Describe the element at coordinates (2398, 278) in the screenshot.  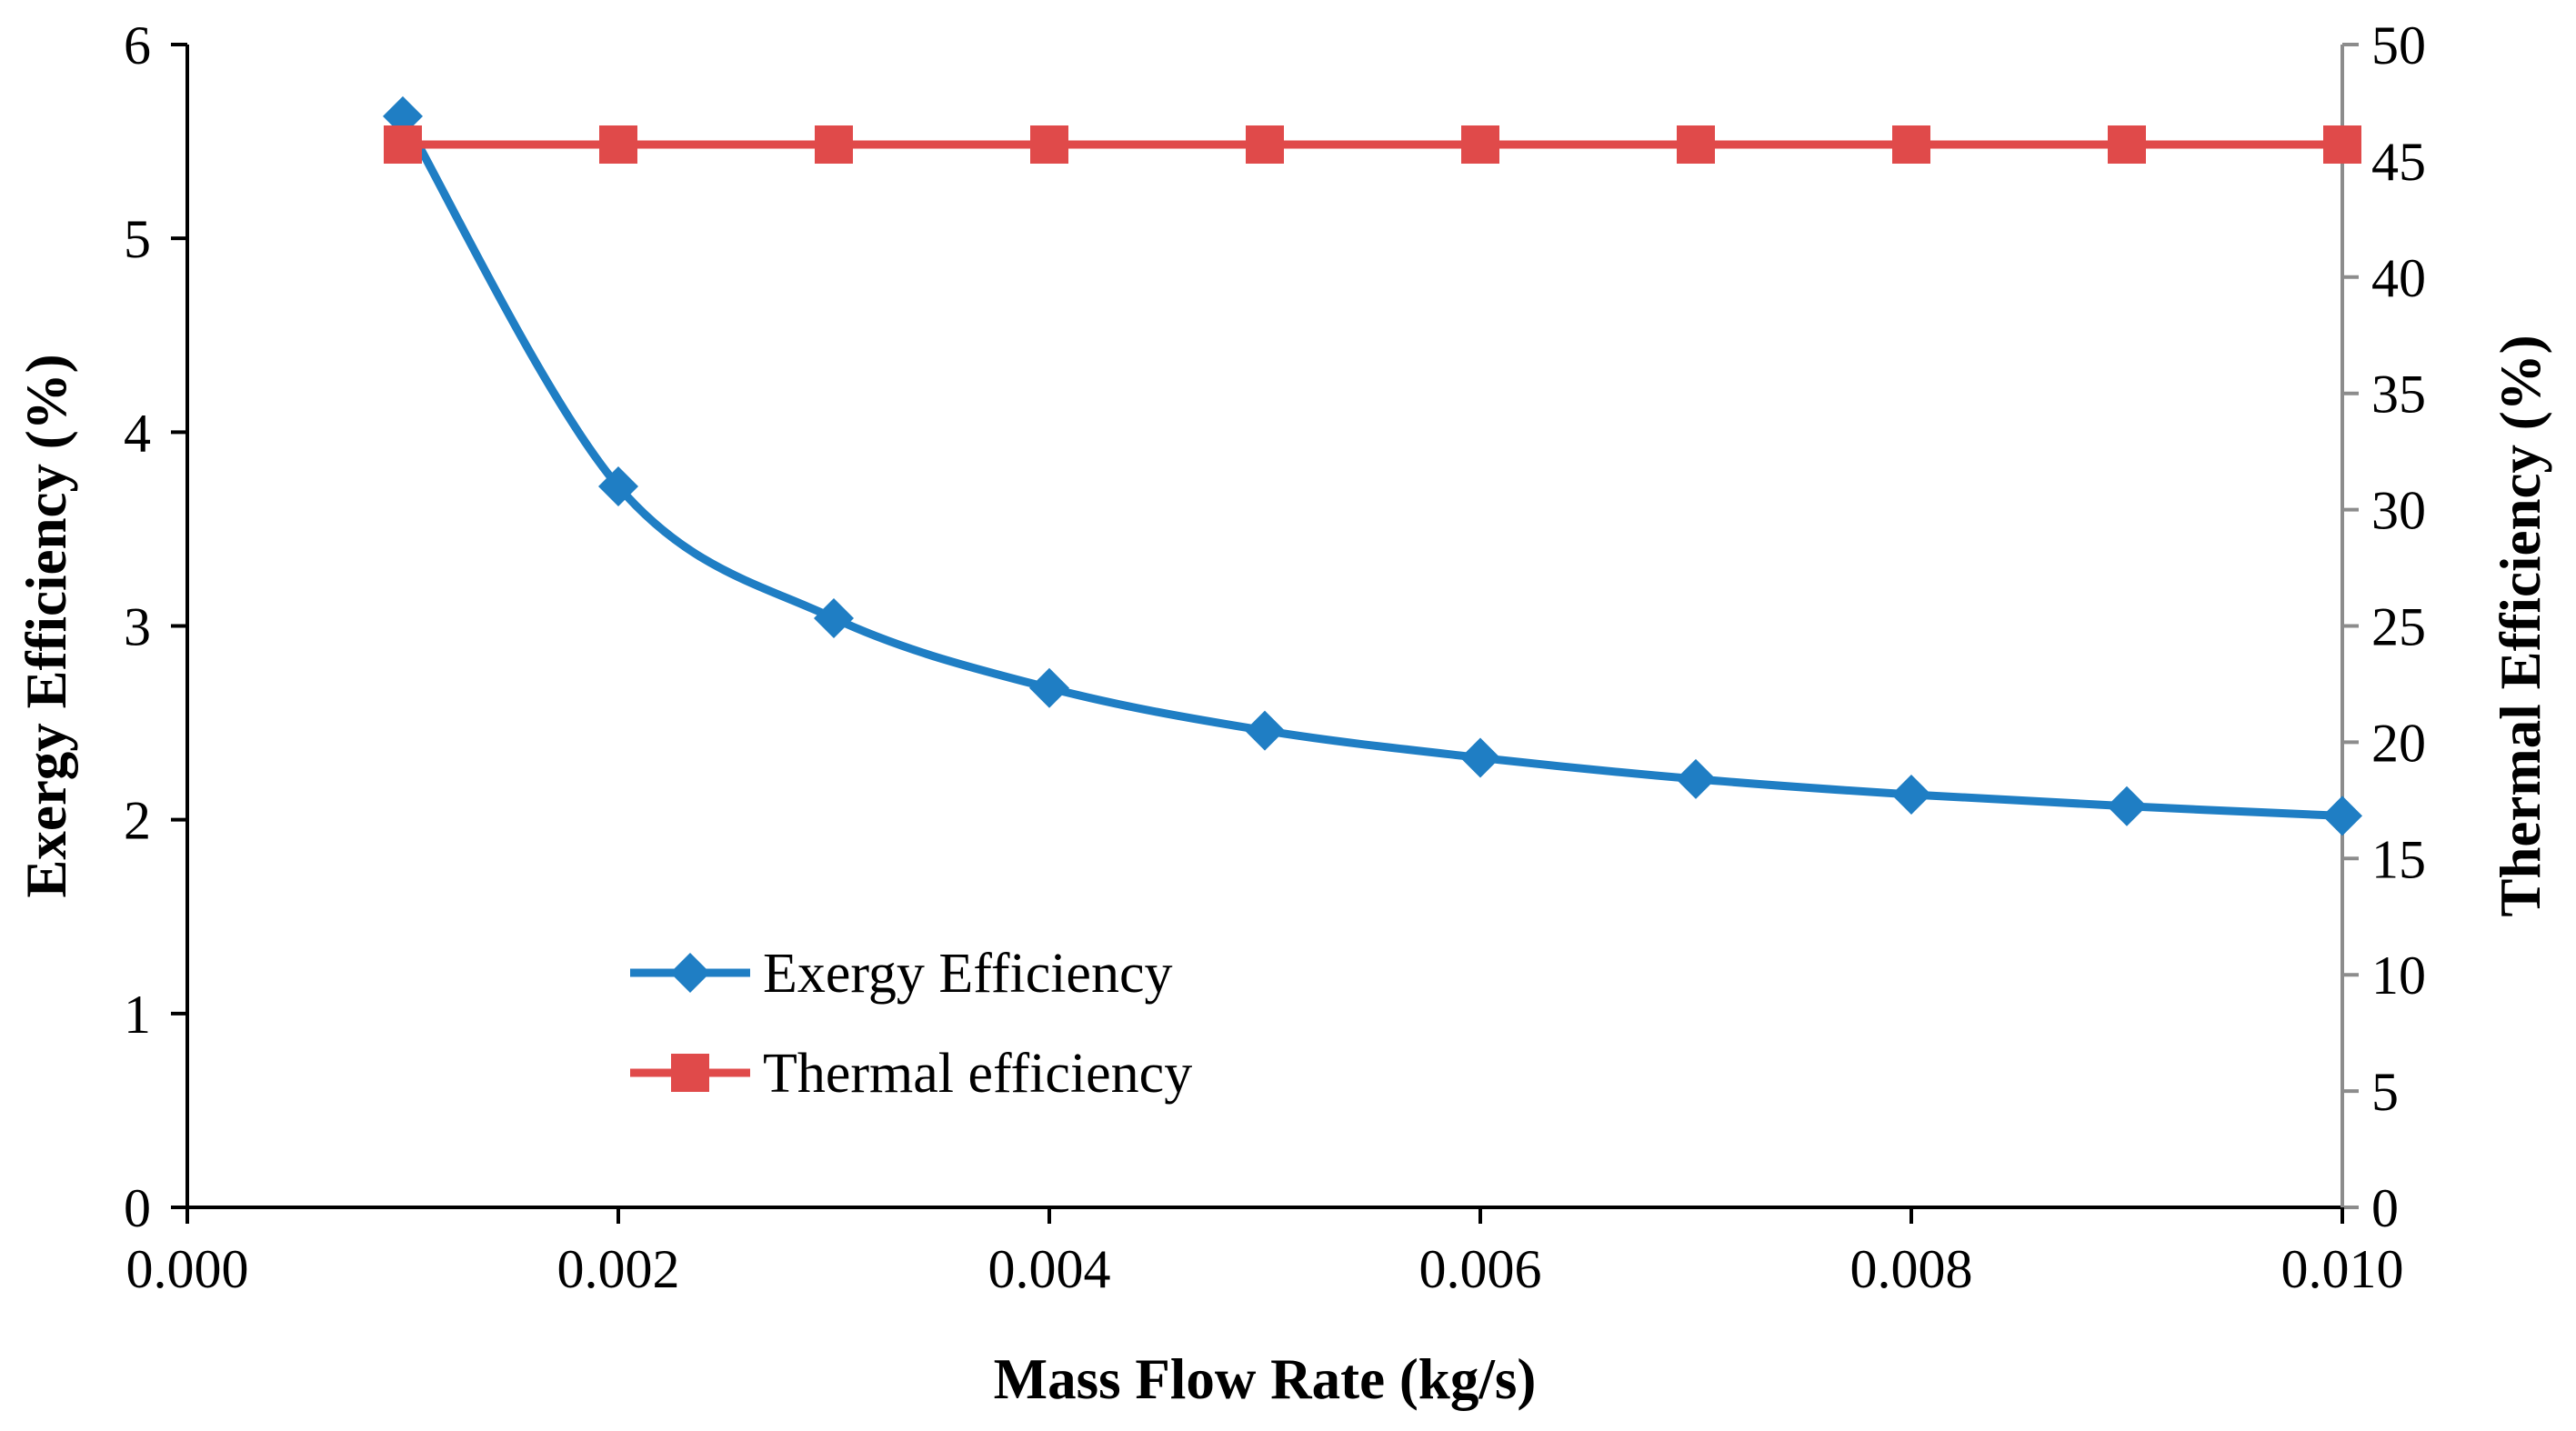
I see `y2-tick-label: 40` at that location.